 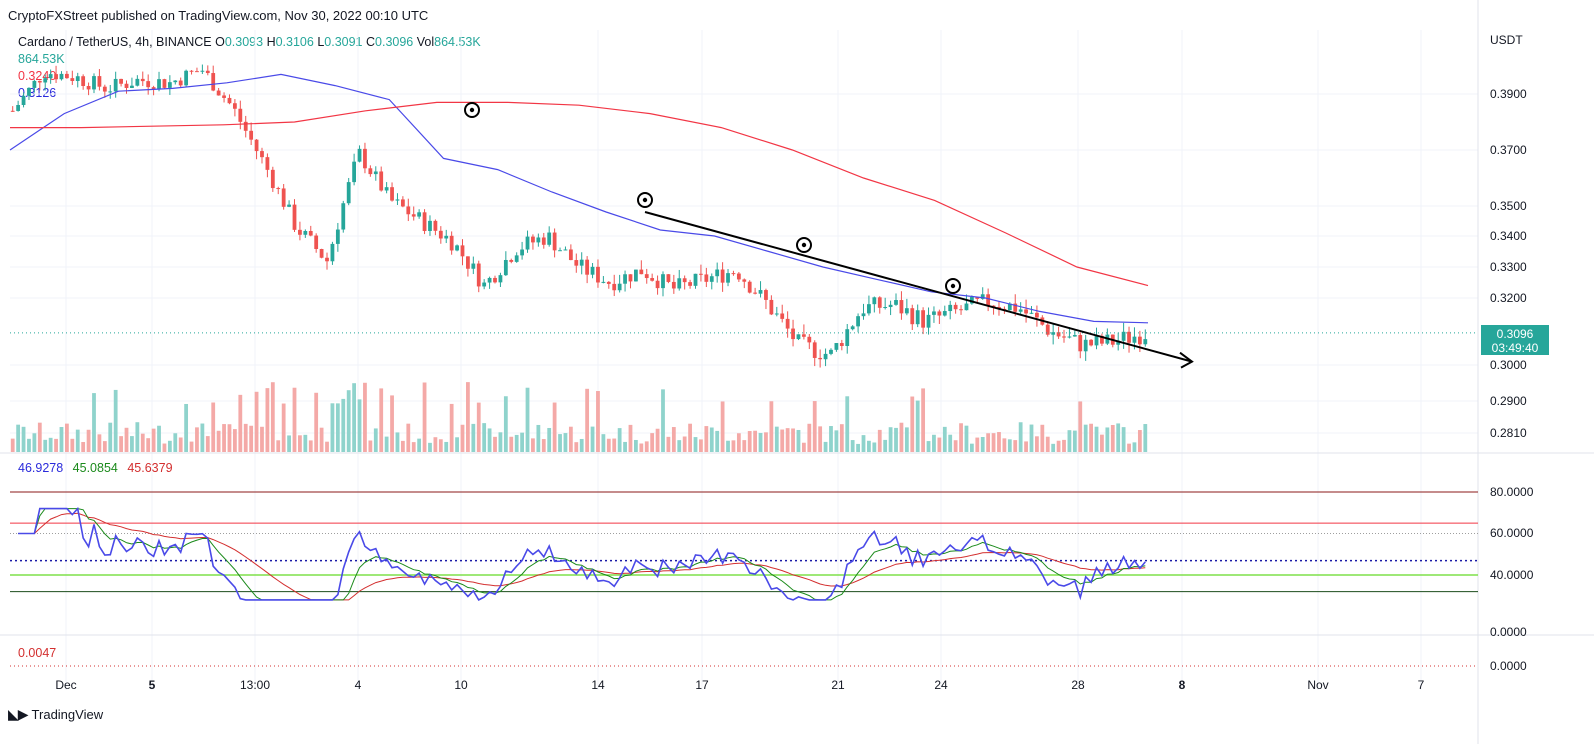 What do you see at coordinates (461, 685) in the screenshot?
I see `time-tick-label: 10` at bounding box center [461, 685].